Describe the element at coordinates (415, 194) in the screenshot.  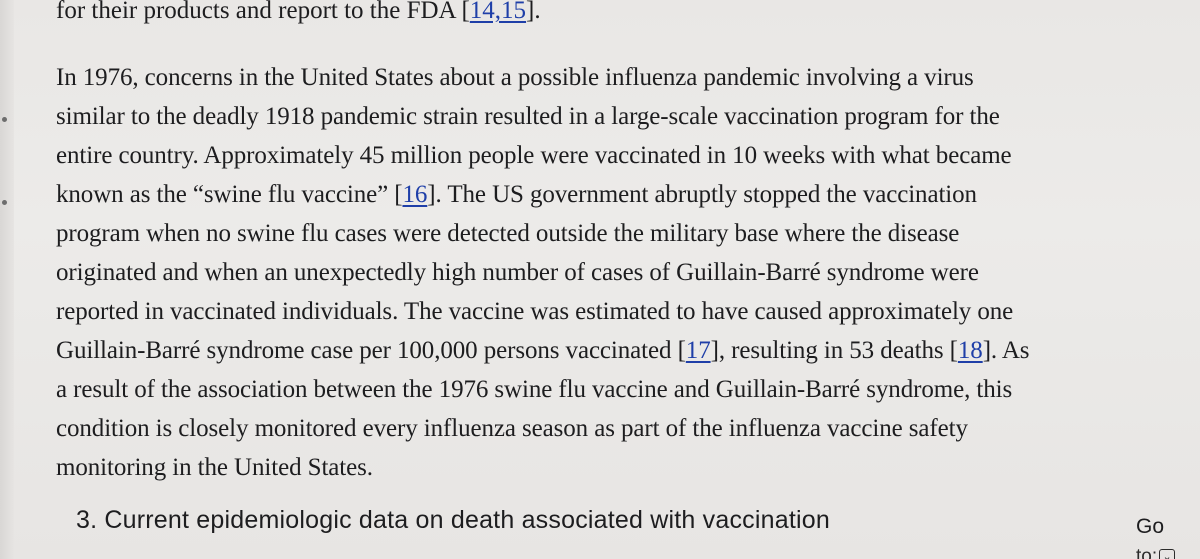
I see `reference-link-16: 16` at that location.